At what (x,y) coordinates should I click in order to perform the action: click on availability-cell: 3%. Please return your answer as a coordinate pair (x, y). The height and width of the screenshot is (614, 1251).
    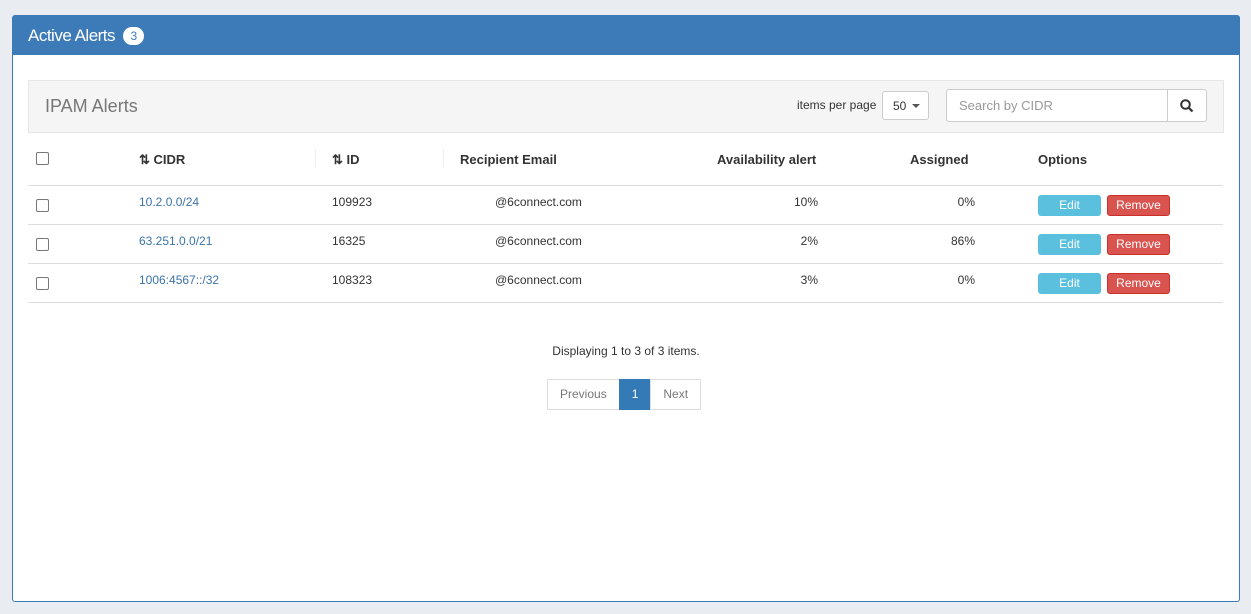
    Looking at the image, I should click on (809, 280).